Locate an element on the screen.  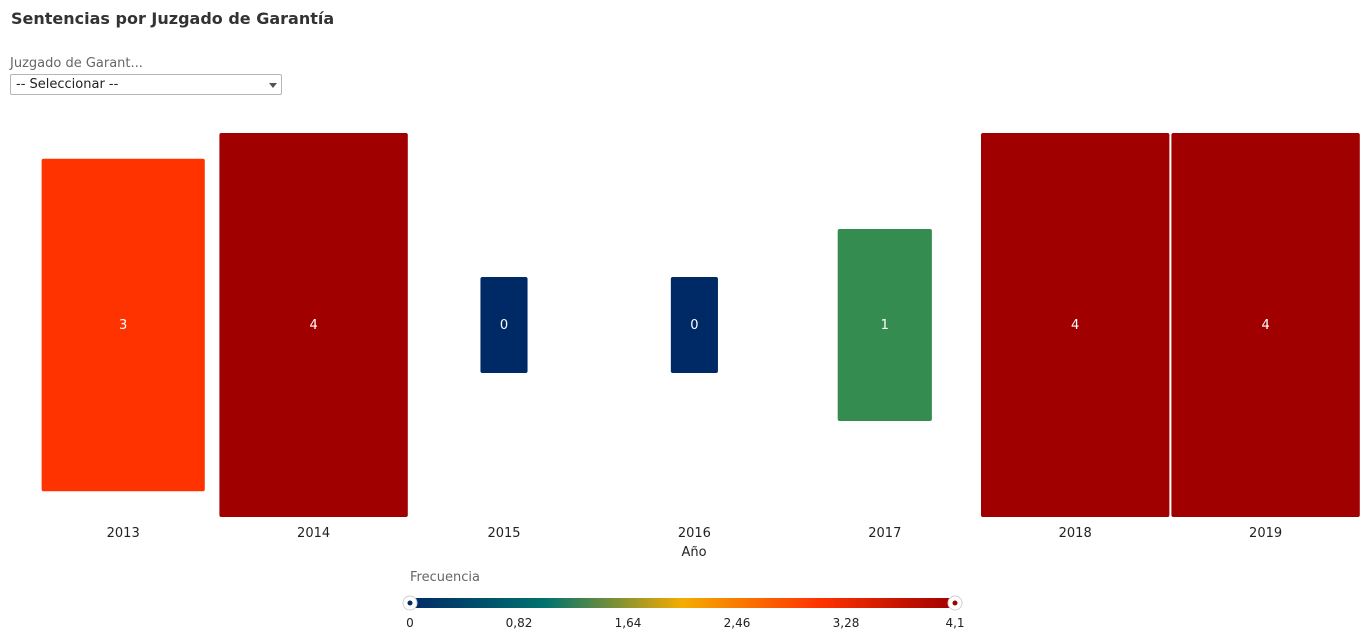
x-tick-label: 2018 is located at coordinates (1075, 533).